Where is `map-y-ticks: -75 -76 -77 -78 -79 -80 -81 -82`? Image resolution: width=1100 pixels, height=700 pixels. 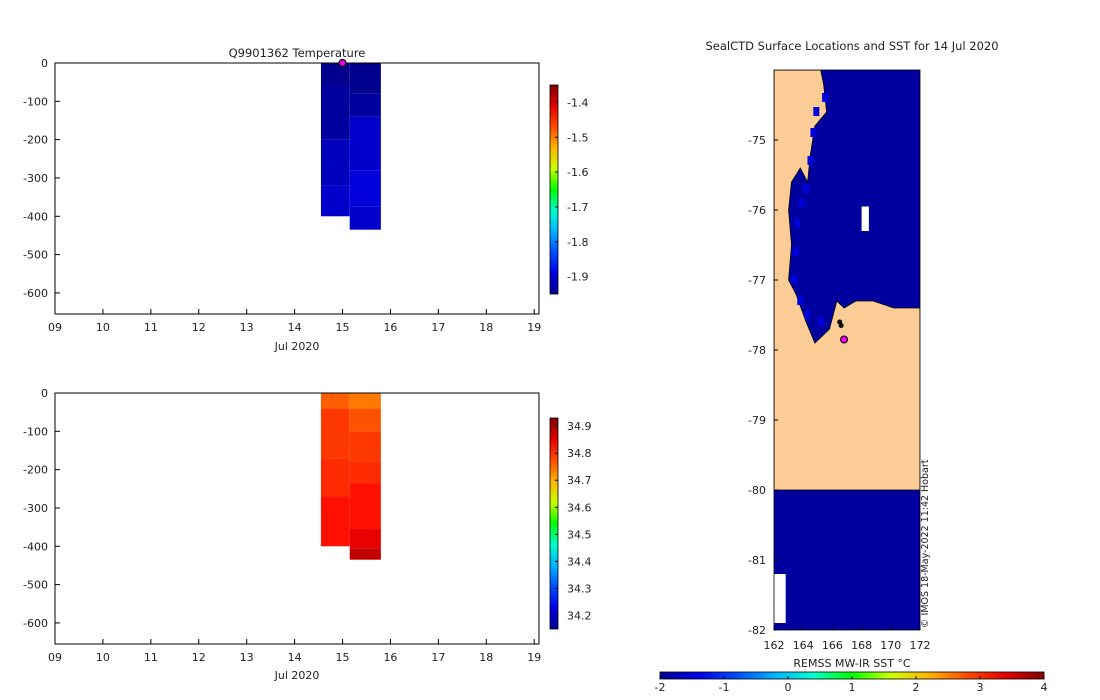 map-y-ticks: -75 -76 -77 -78 -79 -80 -81 -82 is located at coordinates (763, 385).